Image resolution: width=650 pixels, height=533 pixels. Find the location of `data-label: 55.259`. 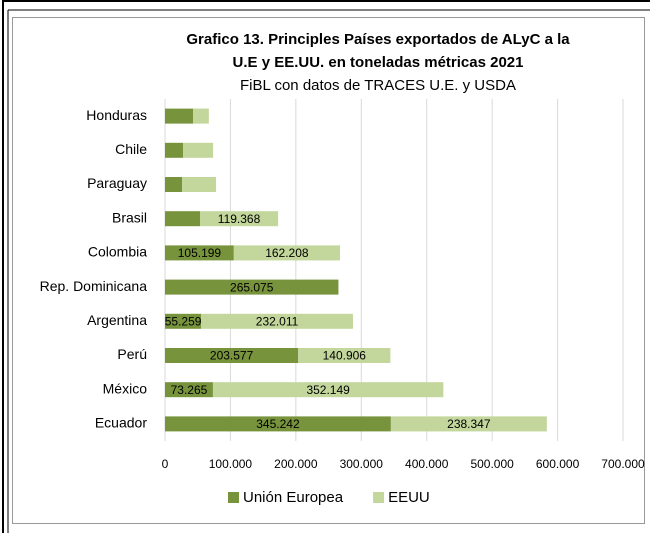

data-label: 55.259 is located at coordinates (183, 321).